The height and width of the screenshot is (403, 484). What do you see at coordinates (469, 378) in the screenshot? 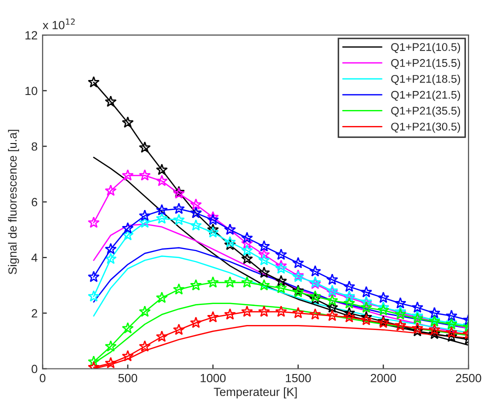
I see `x-tick-label: 2500` at bounding box center [469, 378].